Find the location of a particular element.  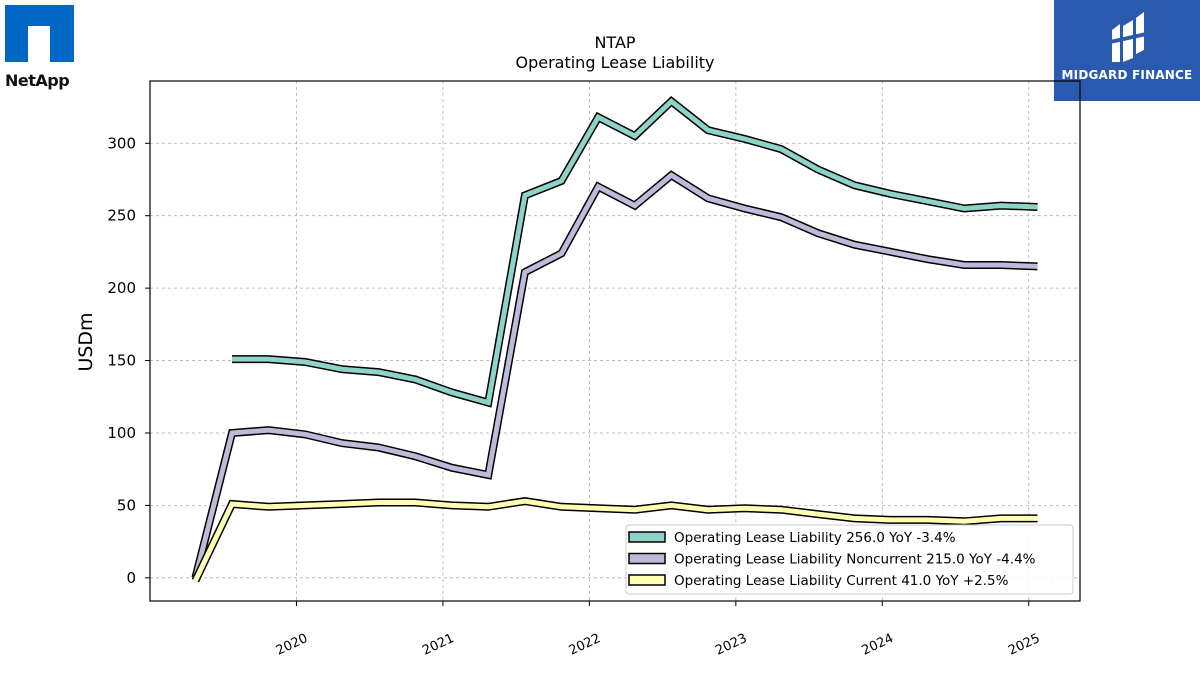

netapp-logo: NetApp is located at coordinates (45, 50).